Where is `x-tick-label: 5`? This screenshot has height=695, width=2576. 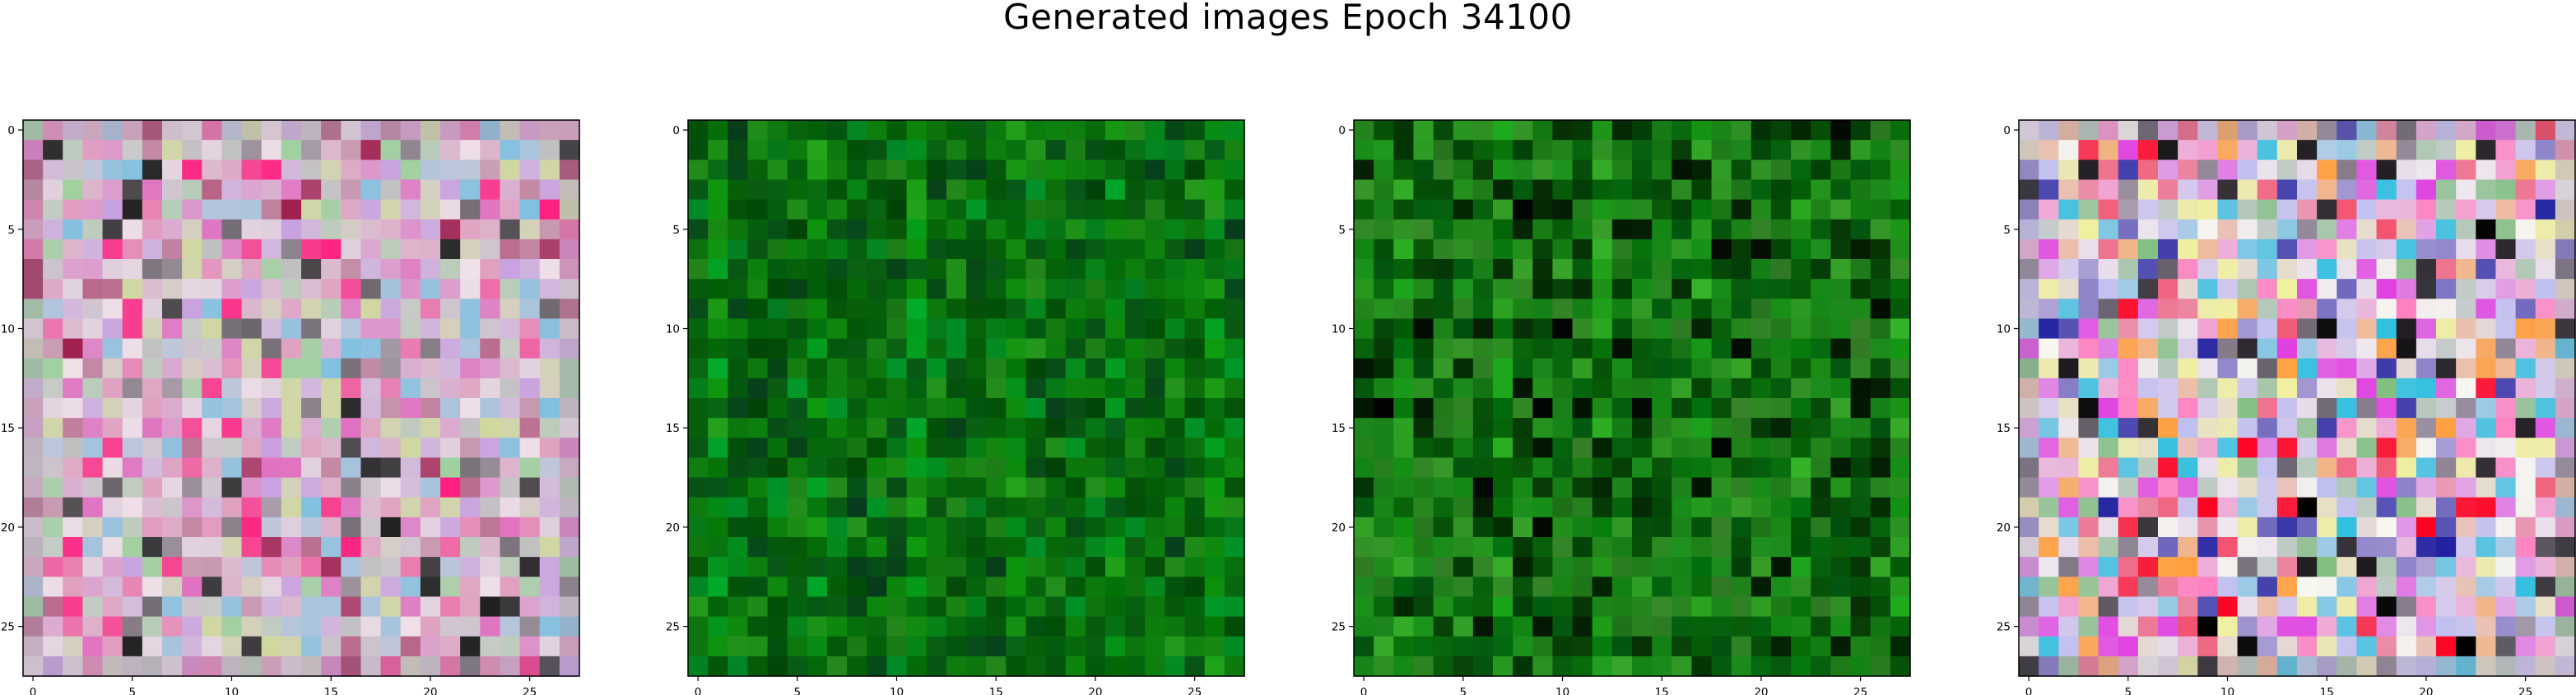
x-tick-label: 5 is located at coordinates (132, 690).